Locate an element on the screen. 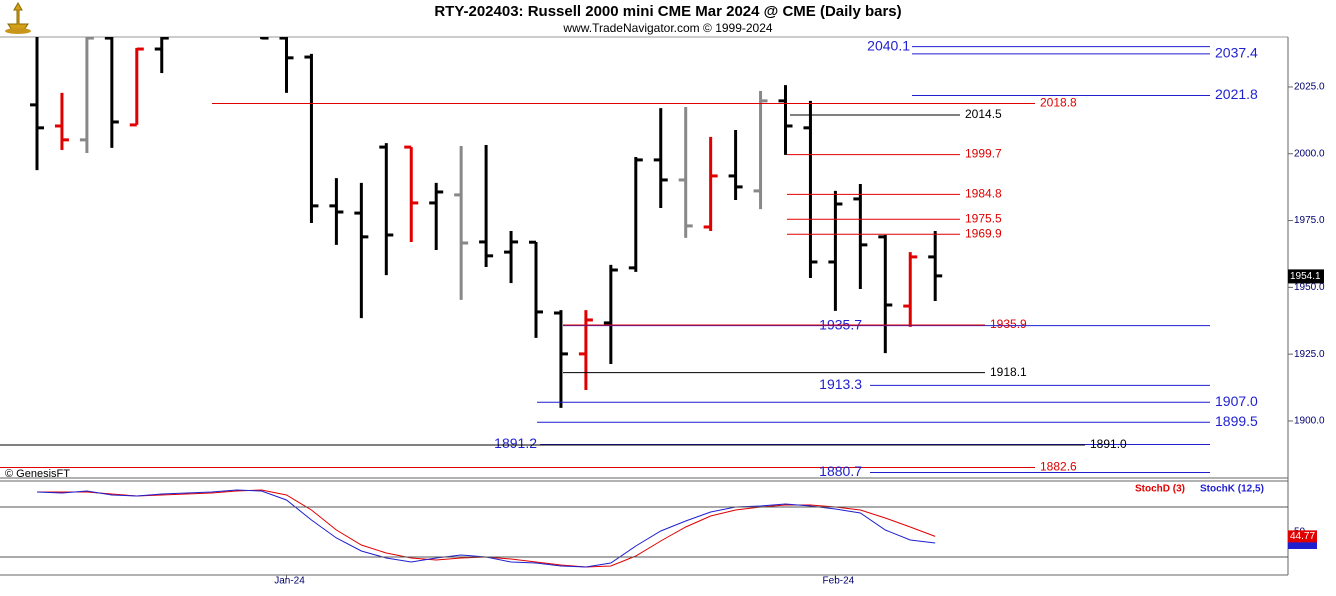 The height and width of the screenshot is (596, 1336). level-label: 1999.7 is located at coordinates (983, 154).